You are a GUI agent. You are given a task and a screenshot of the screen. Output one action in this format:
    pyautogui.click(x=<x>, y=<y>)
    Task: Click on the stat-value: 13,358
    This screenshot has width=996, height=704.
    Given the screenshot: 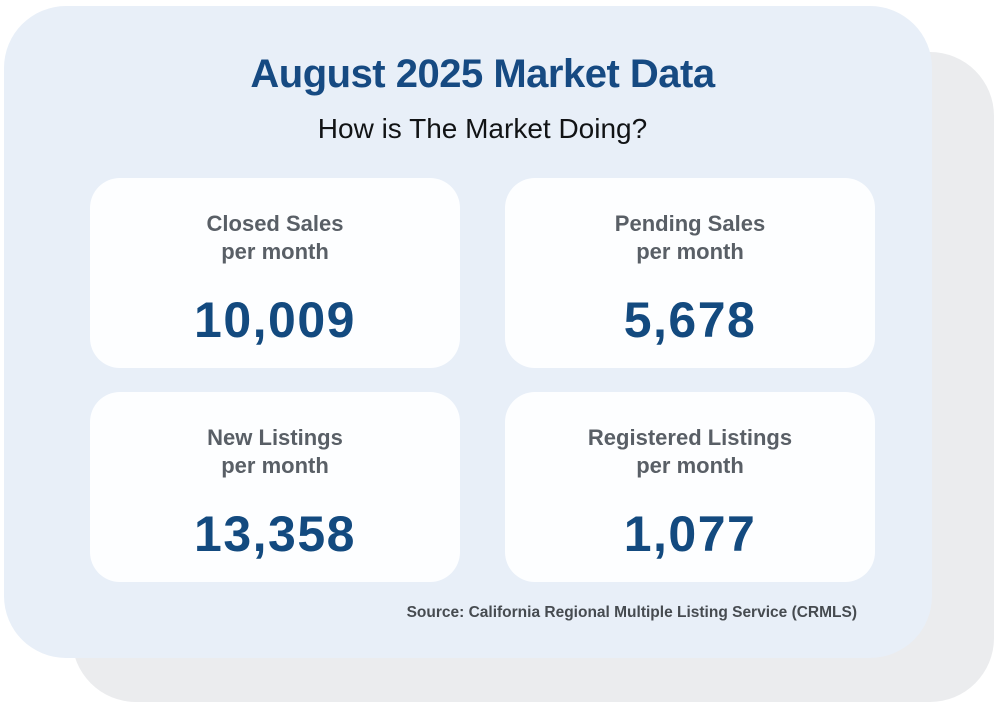 What is the action you would take?
    pyautogui.click(x=275, y=534)
    